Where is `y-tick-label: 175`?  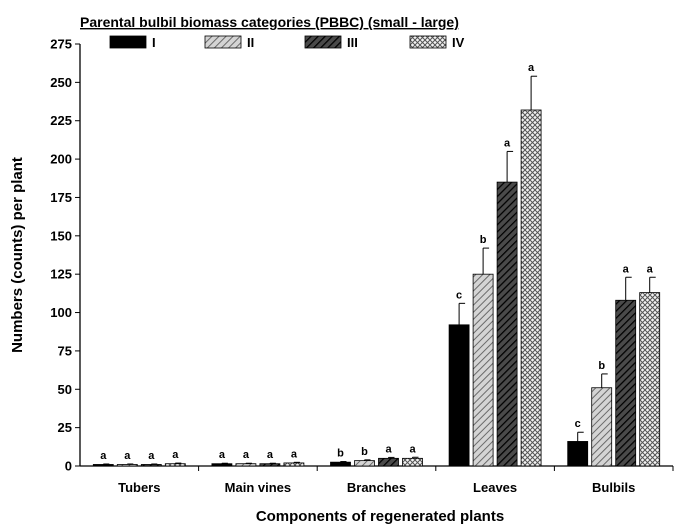 y-tick-label: 175 is located at coordinates (61, 197).